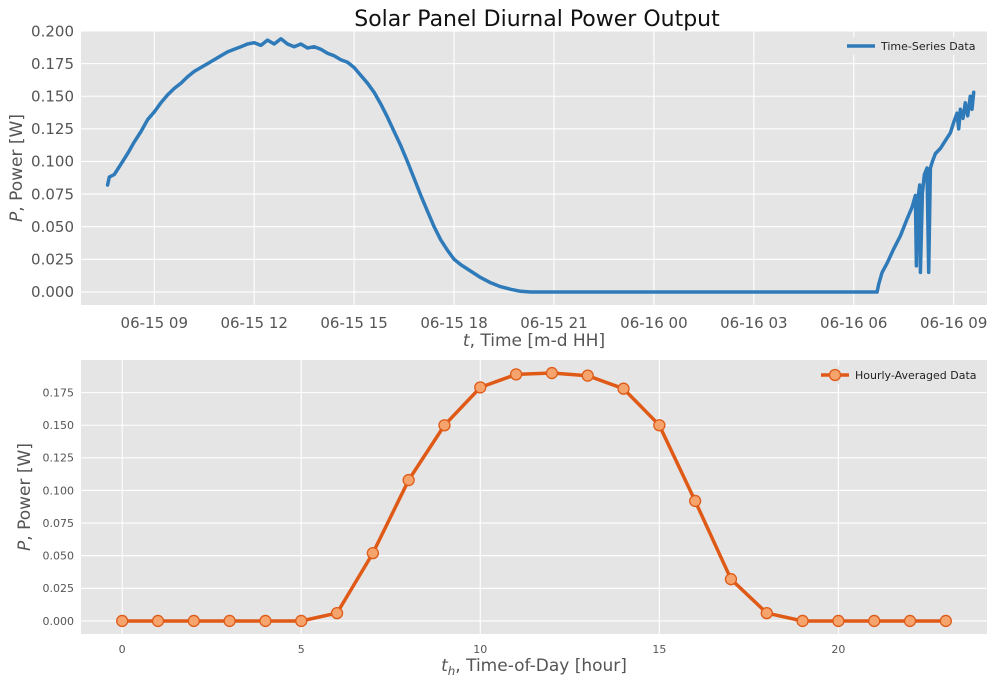 This screenshot has width=1000, height=683. I want to click on x-tick-label: 10, so click(480, 649).